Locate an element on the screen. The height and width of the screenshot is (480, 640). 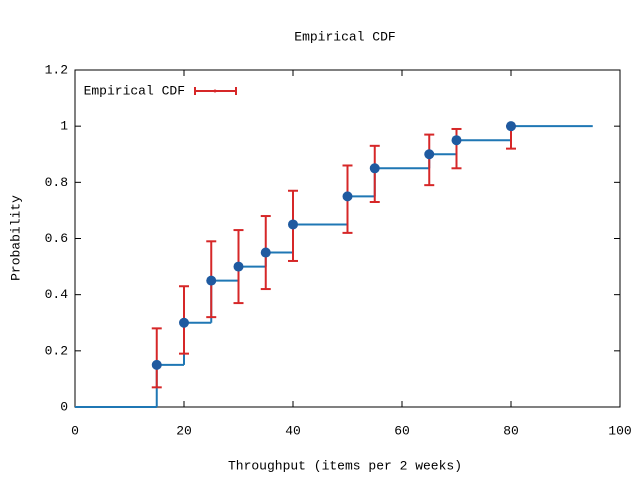
x-tick-label: 60 is located at coordinates (402, 430).